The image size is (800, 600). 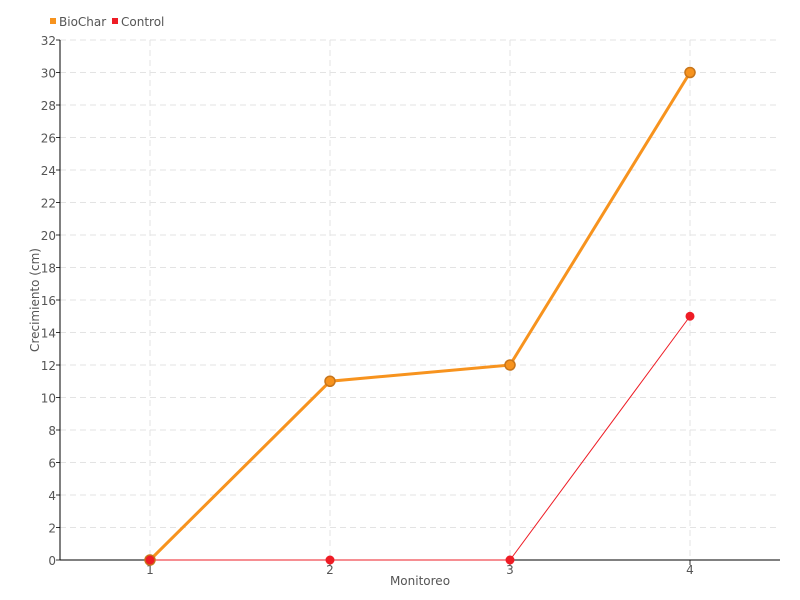 I want to click on legend-swatch-control, so click(x=115, y=21).